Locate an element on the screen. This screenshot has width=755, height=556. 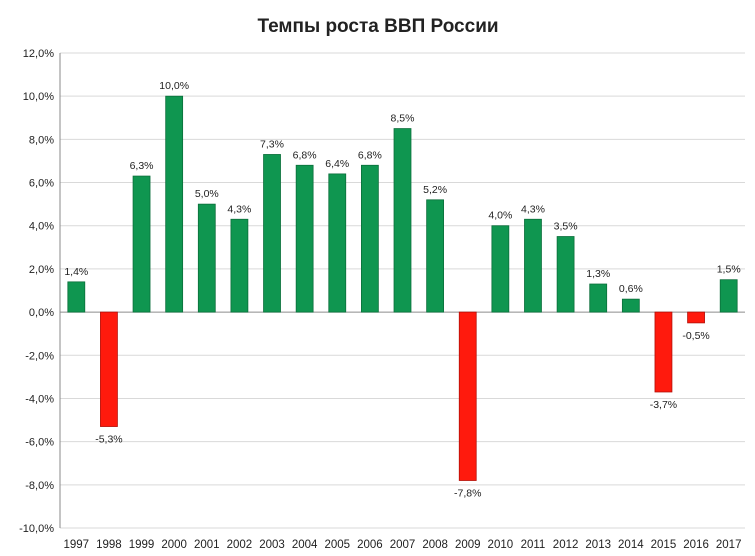
data-label-2010: 4,0% is located at coordinates (500, 216).